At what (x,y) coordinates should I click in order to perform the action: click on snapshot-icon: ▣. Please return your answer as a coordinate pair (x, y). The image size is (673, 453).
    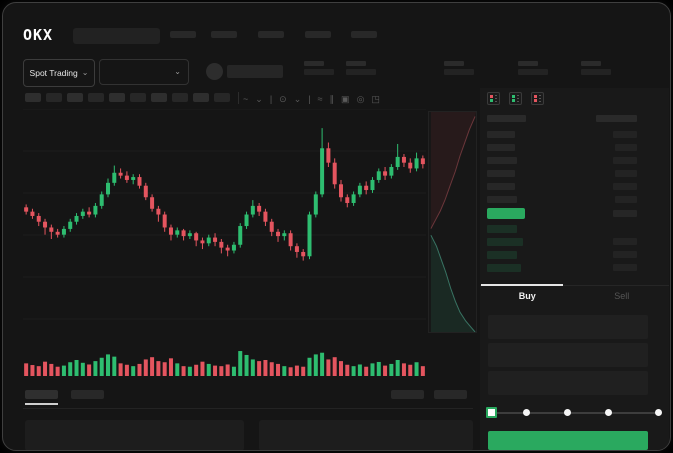
    Looking at the image, I should click on (345, 99).